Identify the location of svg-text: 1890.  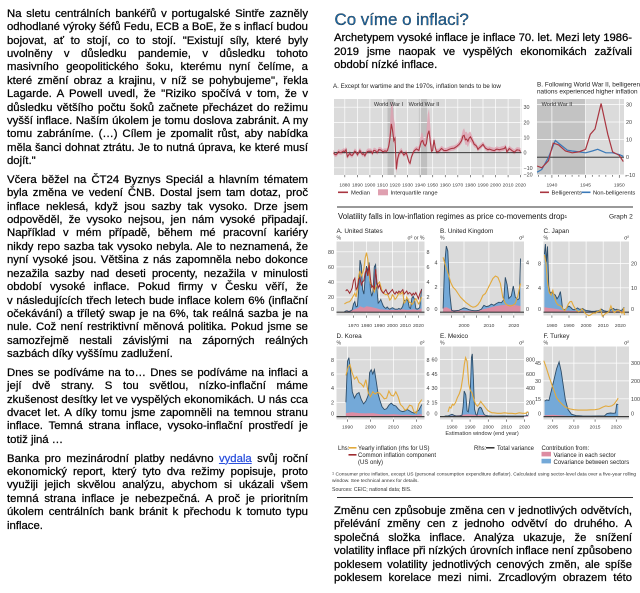
(357, 186).